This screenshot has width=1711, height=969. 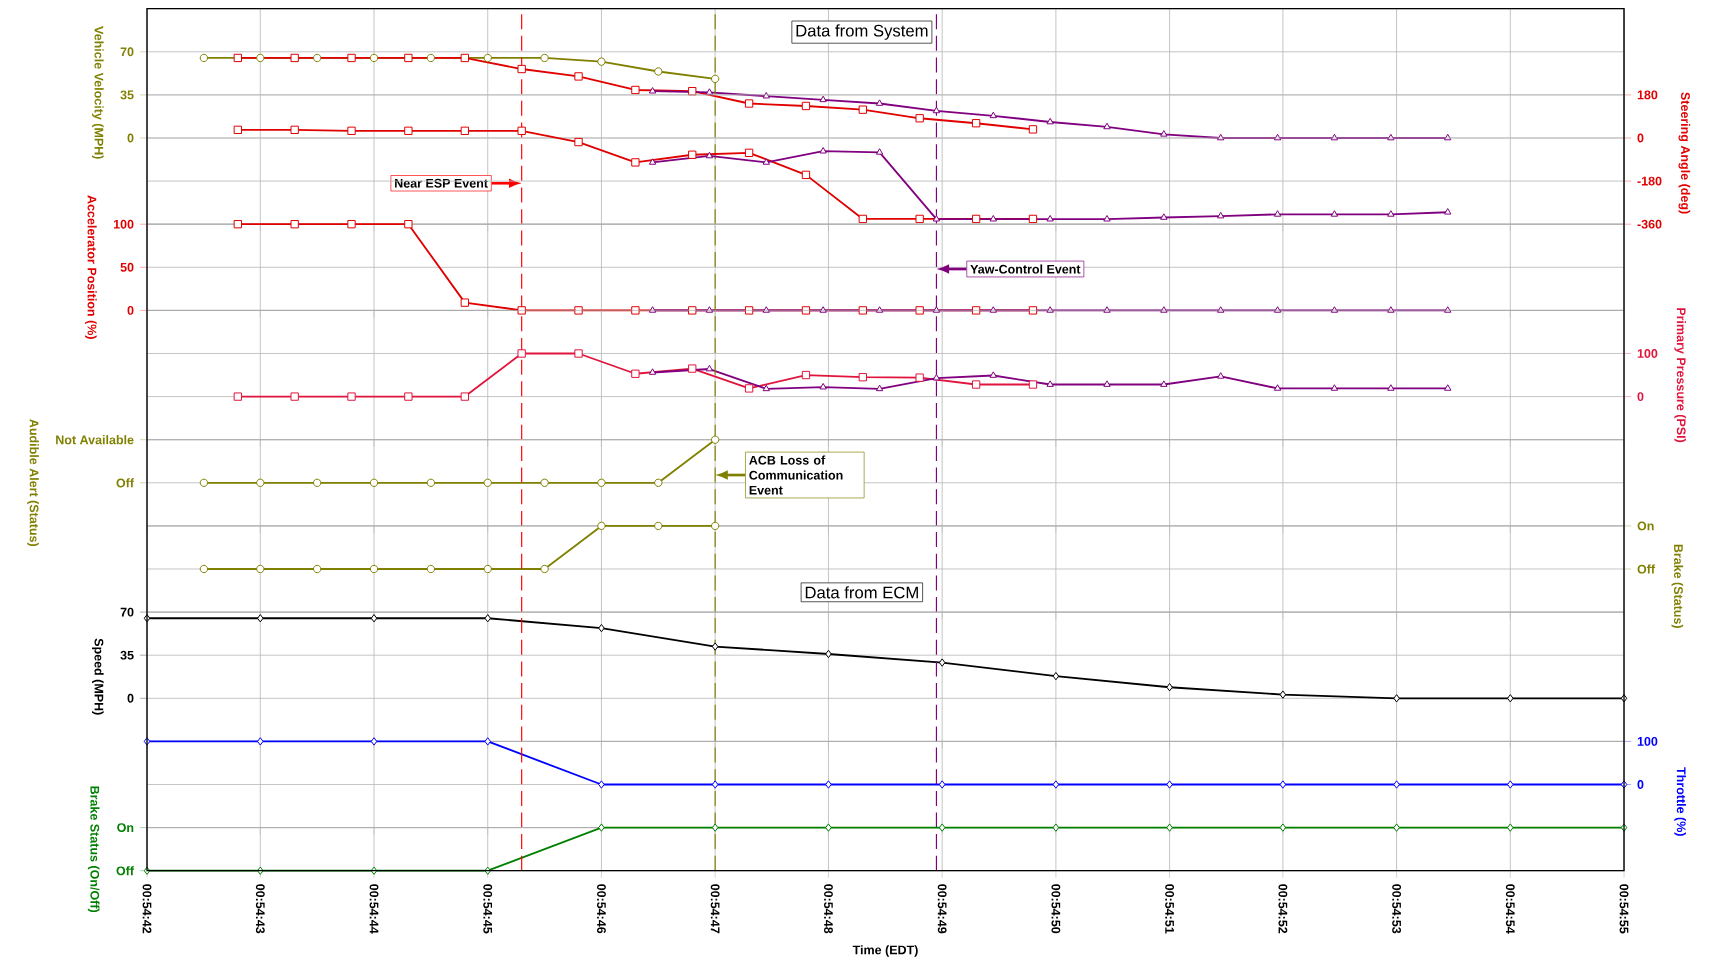 I want to click on x-tick-label: 00:54:54, so click(x=1510, y=909).